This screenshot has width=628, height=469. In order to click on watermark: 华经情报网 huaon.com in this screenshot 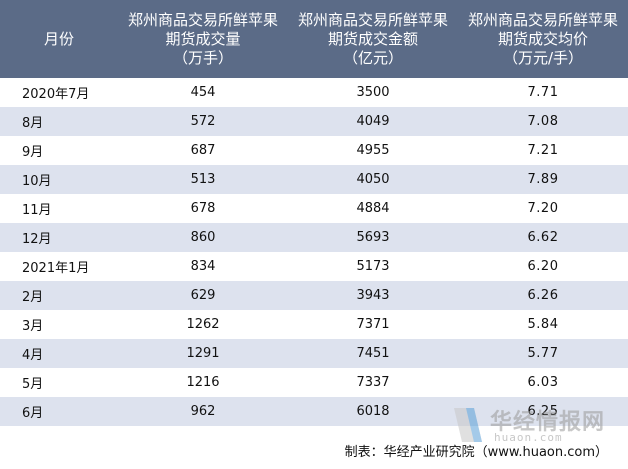, I will do `click(532, 425)`.